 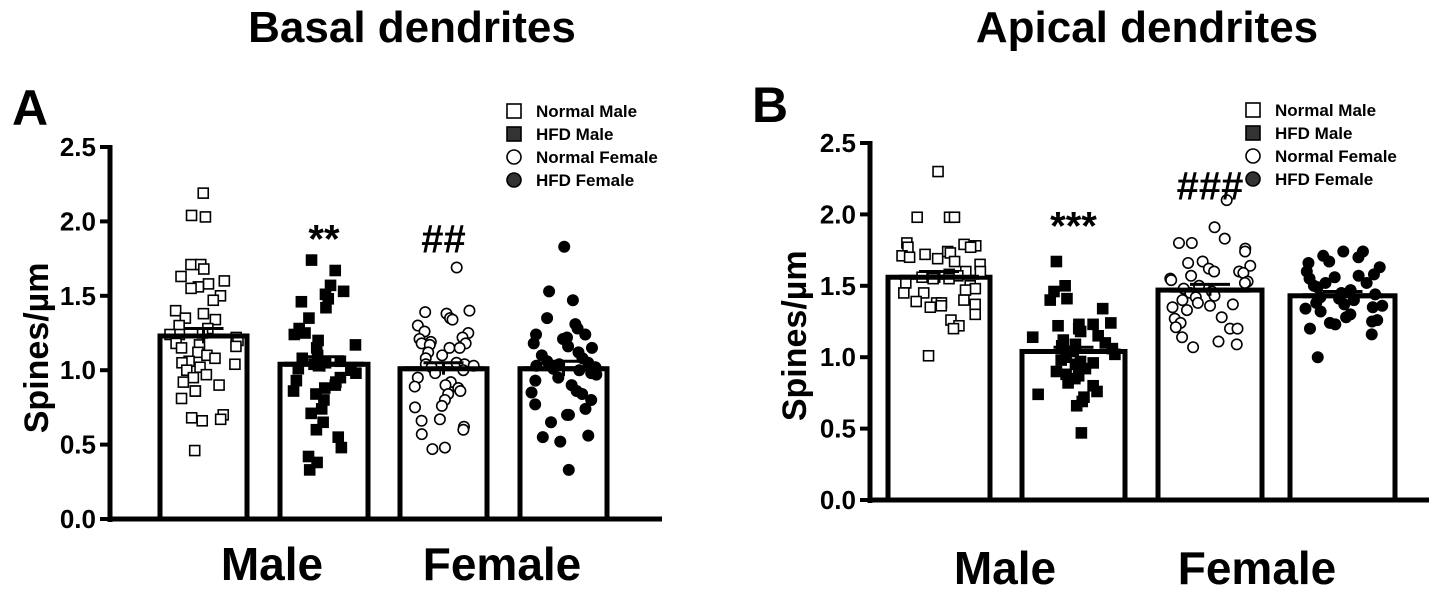 I want to click on legend-item: Normal Male, so click(x=1325, y=110).